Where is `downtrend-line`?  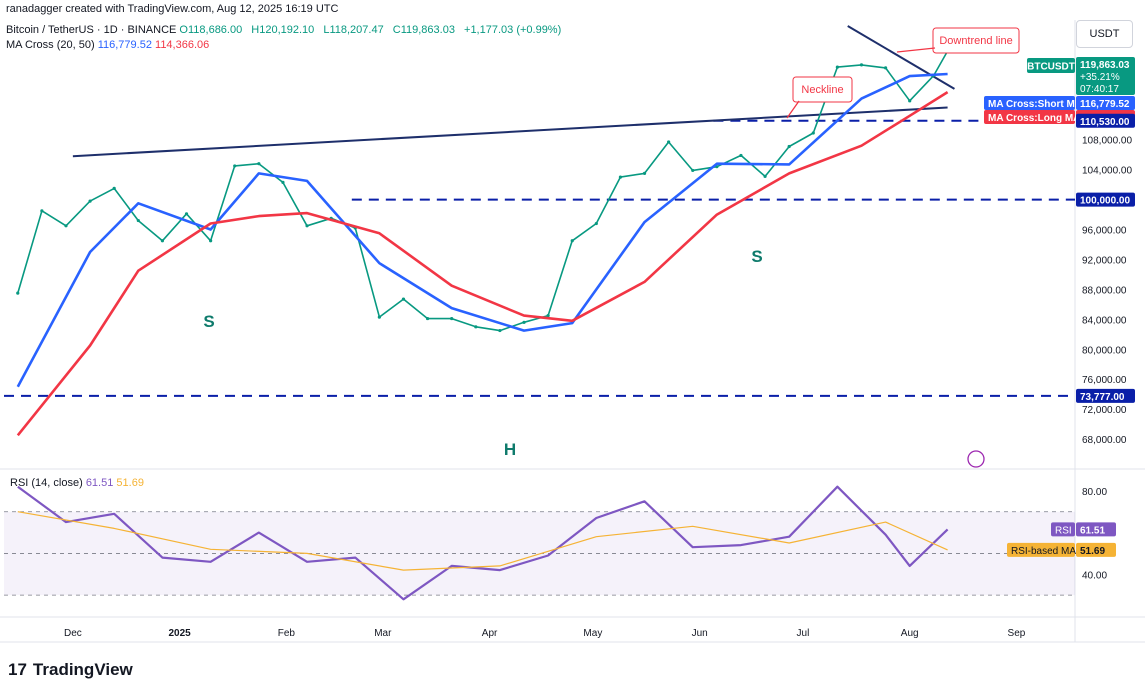 downtrend-line is located at coordinates (901, 57).